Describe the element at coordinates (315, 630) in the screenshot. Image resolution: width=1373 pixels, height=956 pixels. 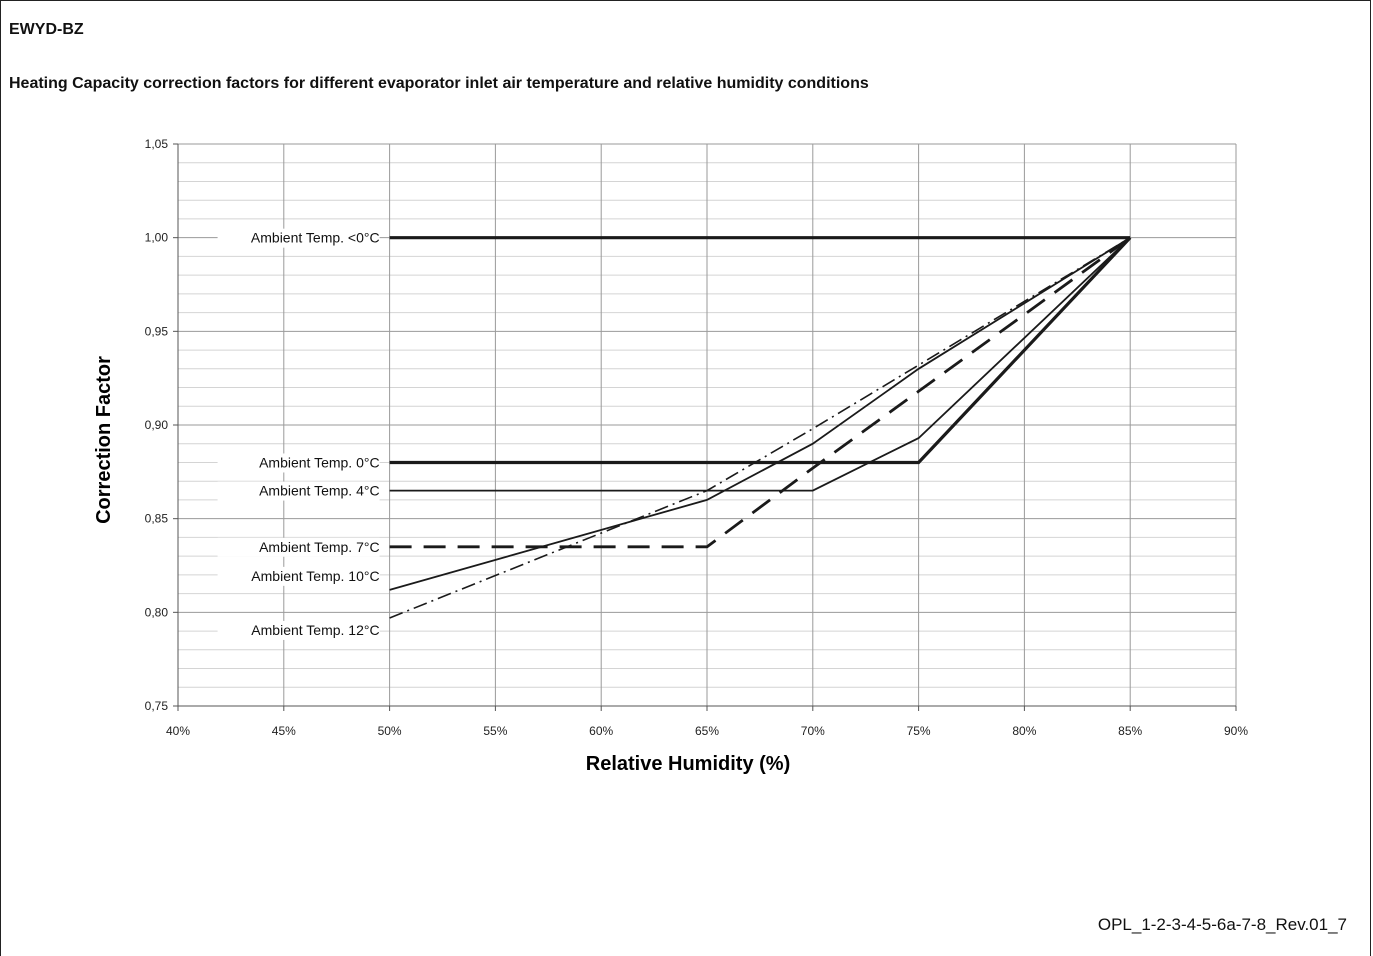
I see `series-label: Ambient Temp. 12°C` at that location.